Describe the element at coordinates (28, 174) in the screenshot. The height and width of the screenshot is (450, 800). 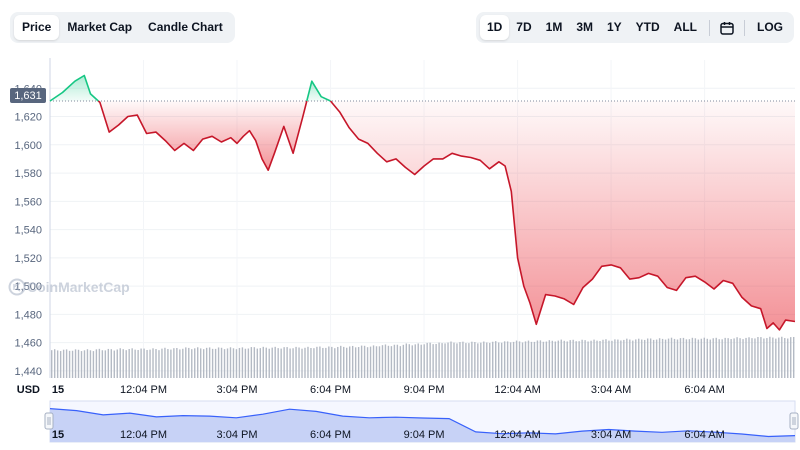
I see `y-tick-label: 1,580` at that location.